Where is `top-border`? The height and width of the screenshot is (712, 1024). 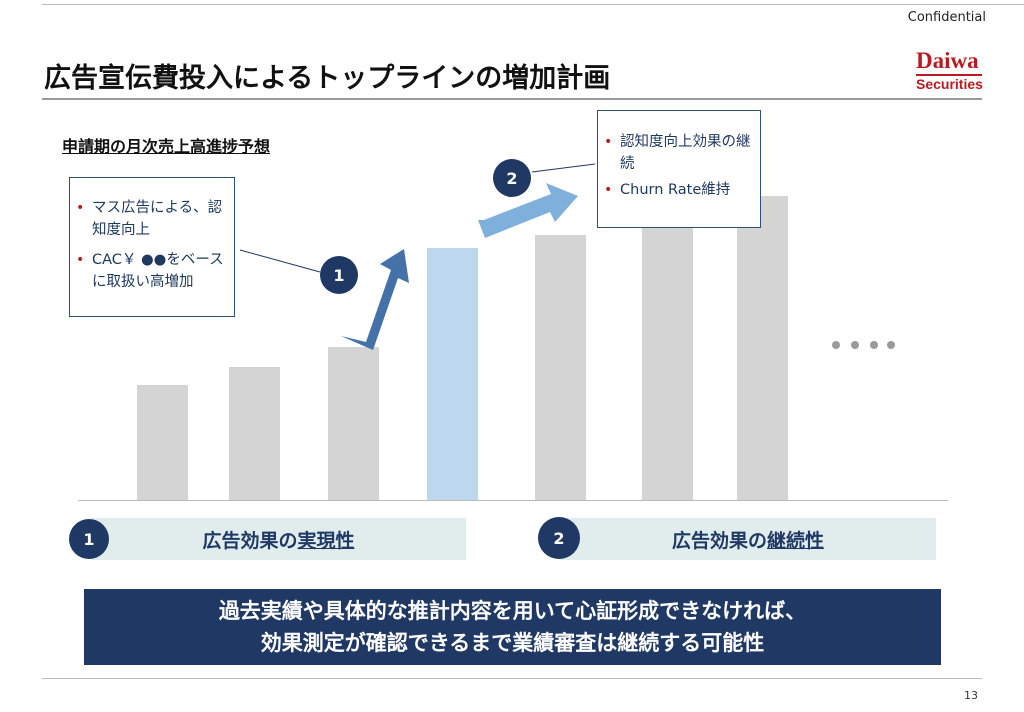
top-border is located at coordinates (533, 4).